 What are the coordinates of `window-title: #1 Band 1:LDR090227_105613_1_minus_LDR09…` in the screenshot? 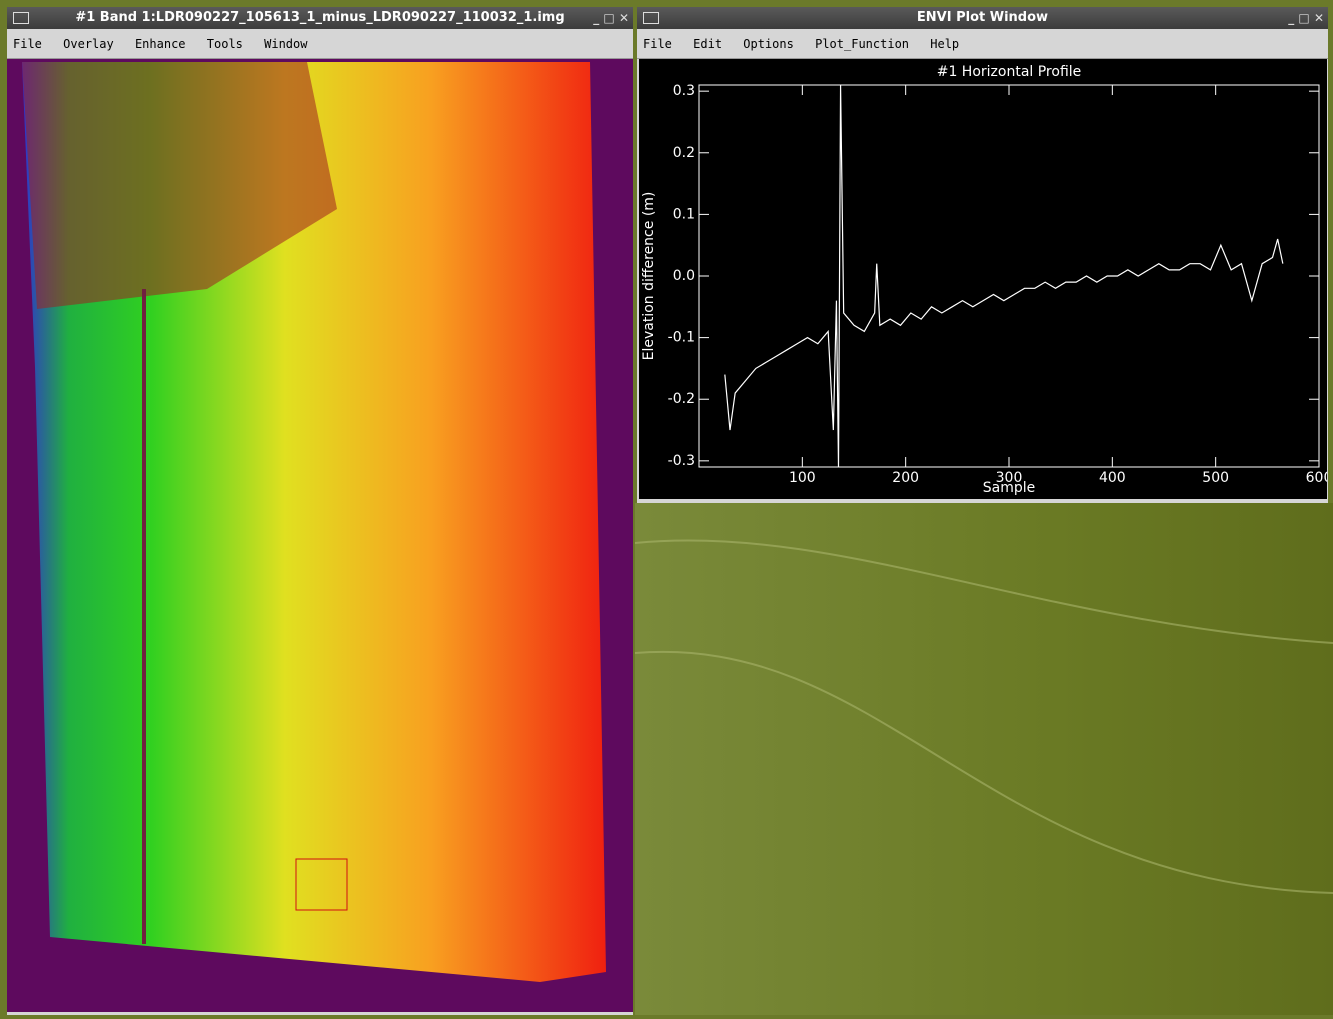 It's located at (320, 17).